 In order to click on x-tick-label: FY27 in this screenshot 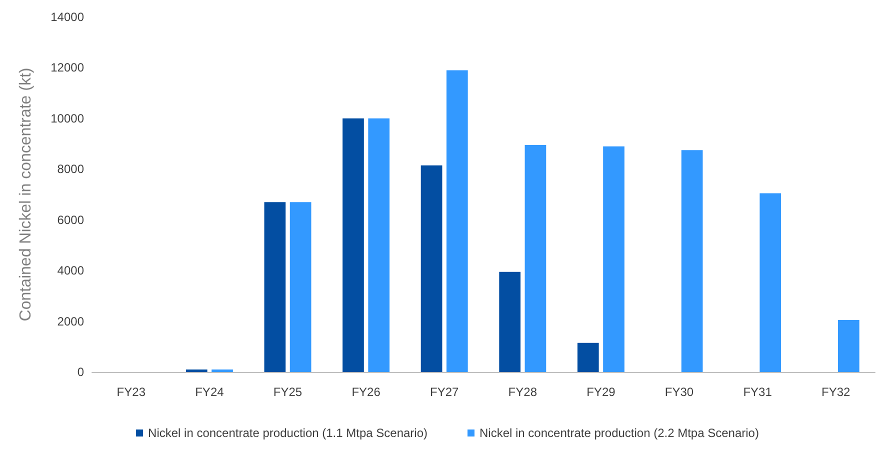, I will do `click(445, 392)`.